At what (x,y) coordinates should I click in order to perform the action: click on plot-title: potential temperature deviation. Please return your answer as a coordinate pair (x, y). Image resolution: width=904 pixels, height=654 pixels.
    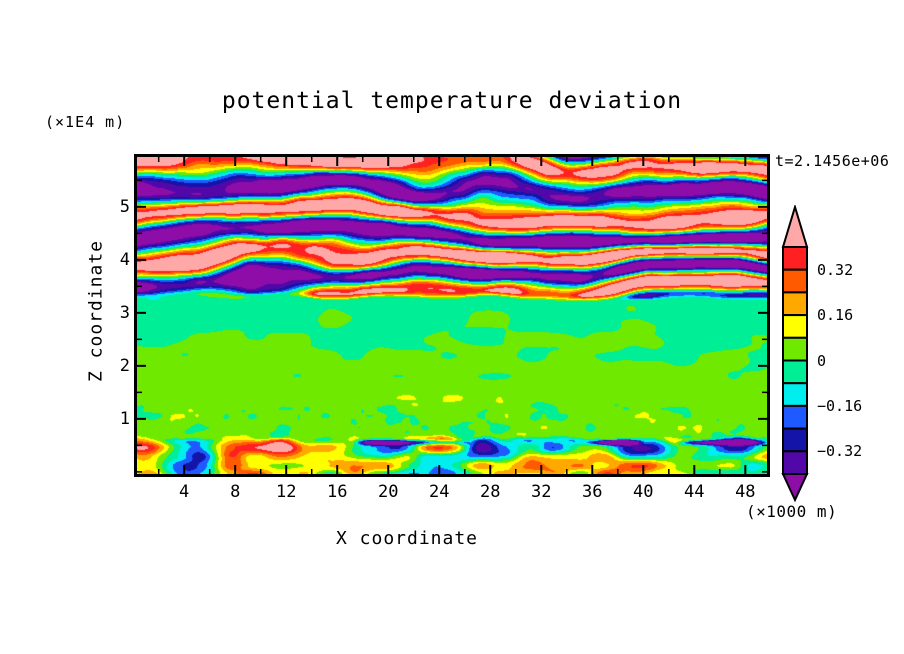
    Looking at the image, I should click on (452, 101).